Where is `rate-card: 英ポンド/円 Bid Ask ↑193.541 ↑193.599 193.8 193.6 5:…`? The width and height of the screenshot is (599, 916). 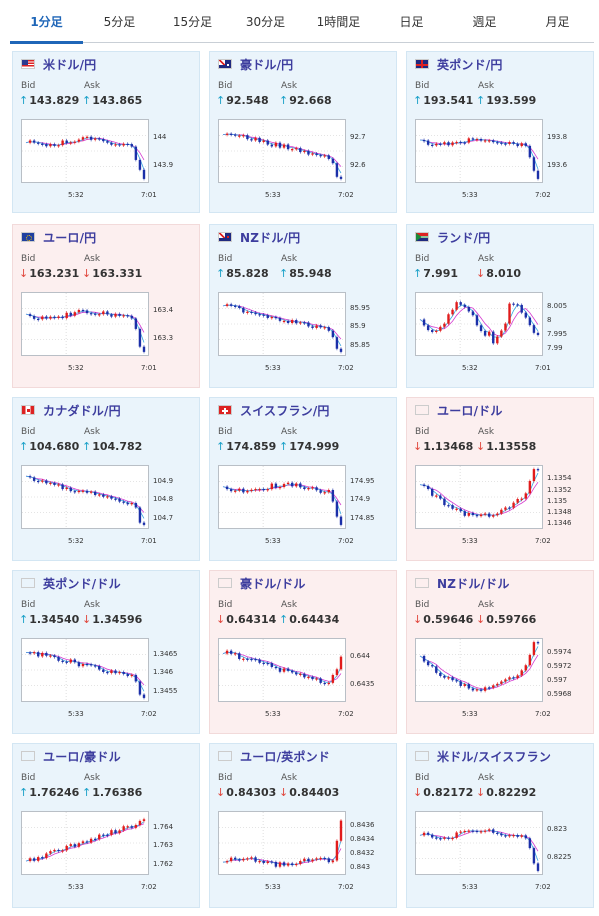
rate-card: 英ポンド/円 Bid Ask ↑193.541 ↑193.599 193.8 193.6 5:… is located at coordinates (500, 132).